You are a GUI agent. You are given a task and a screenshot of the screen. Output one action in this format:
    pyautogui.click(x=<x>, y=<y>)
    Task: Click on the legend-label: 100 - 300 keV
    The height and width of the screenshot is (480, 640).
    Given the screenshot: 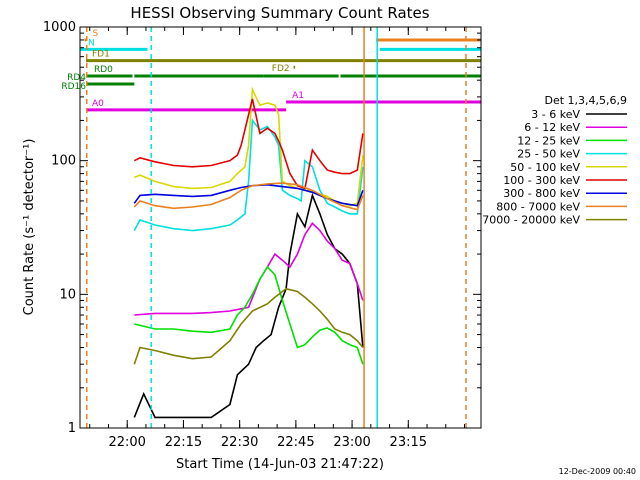 What is the action you would take?
    pyautogui.click(x=541, y=180)
    